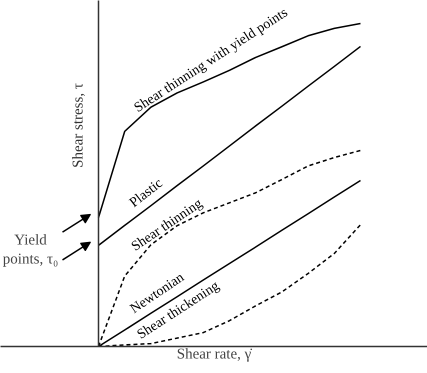  I want to click on x-axis-title: Shear rate, γ̇, so click(214, 354).